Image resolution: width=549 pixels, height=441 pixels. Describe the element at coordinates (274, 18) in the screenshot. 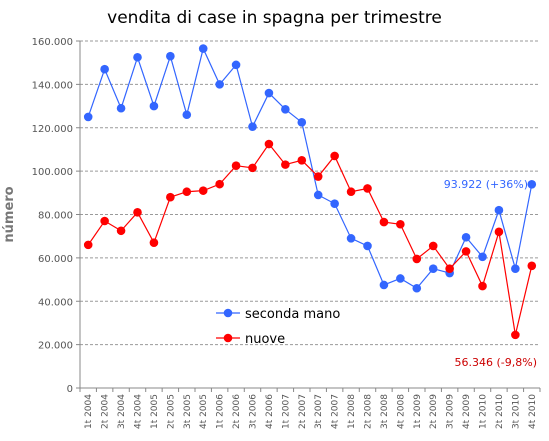

I see `chart-title: vendita di case in spagna per trimestre` at that location.